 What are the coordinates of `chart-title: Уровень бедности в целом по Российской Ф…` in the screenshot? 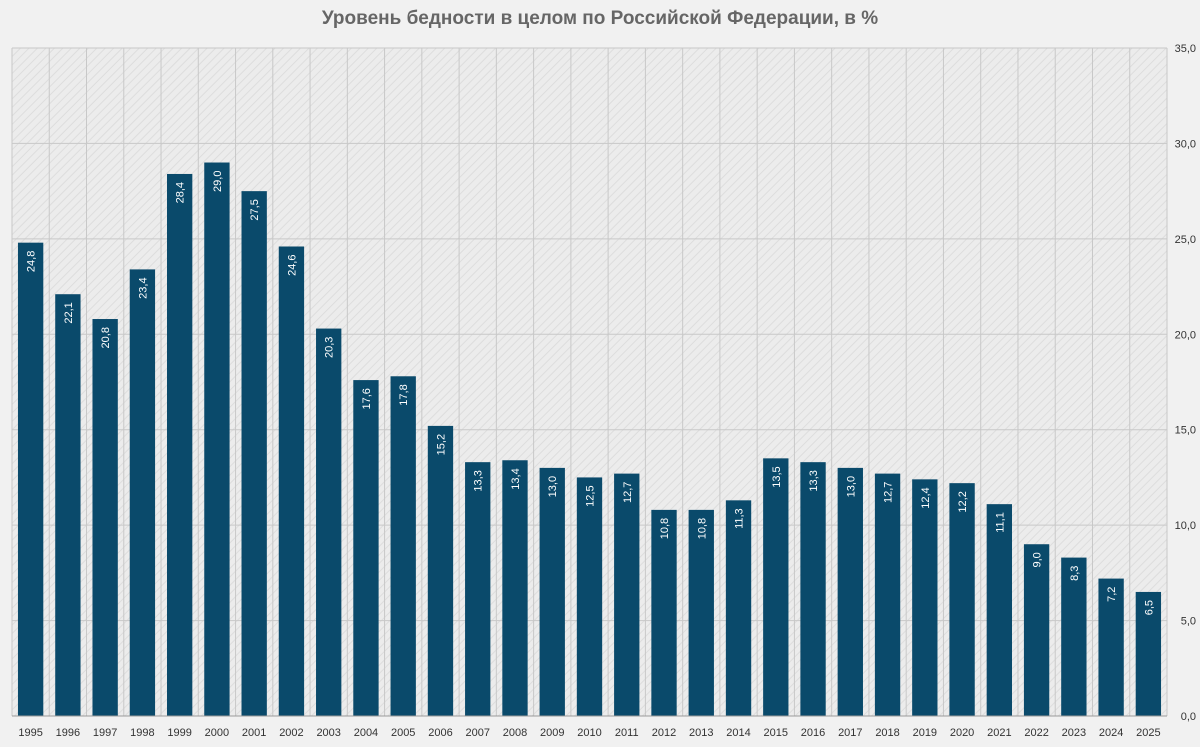 It's located at (600, 18).